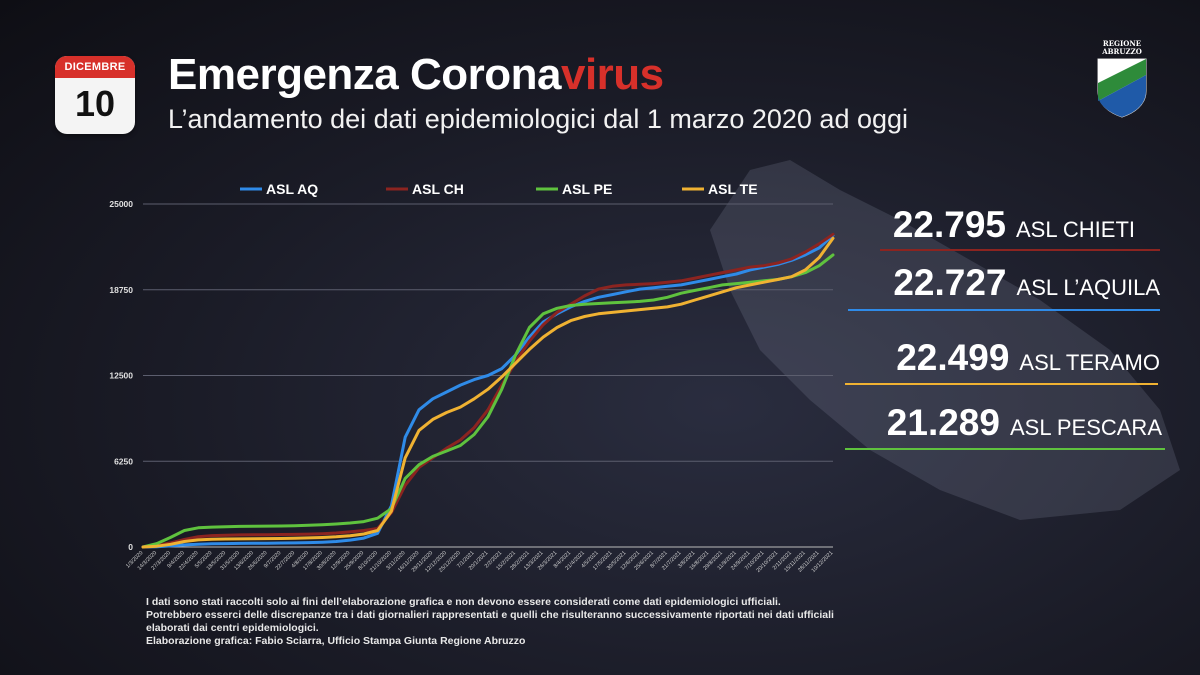 Image resolution: width=1200 pixels, height=675 pixels. Describe the element at coordinates (1075, 229) in the screenshot. I see `total-label: ASL CHIETI` at that location.